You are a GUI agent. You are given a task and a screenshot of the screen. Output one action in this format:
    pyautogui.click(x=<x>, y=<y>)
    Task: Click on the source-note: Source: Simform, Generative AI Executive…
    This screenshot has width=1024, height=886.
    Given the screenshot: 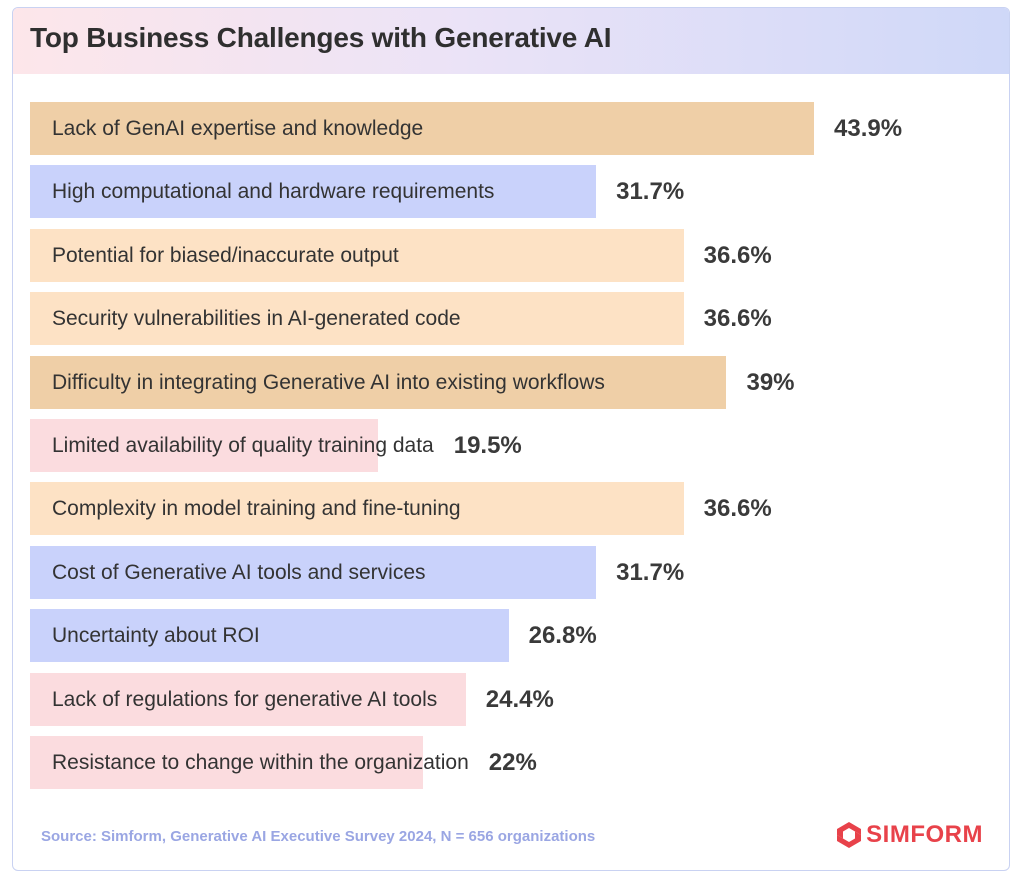 What is the action you would take?
    pyautogui.click(x=318, y=836)
    